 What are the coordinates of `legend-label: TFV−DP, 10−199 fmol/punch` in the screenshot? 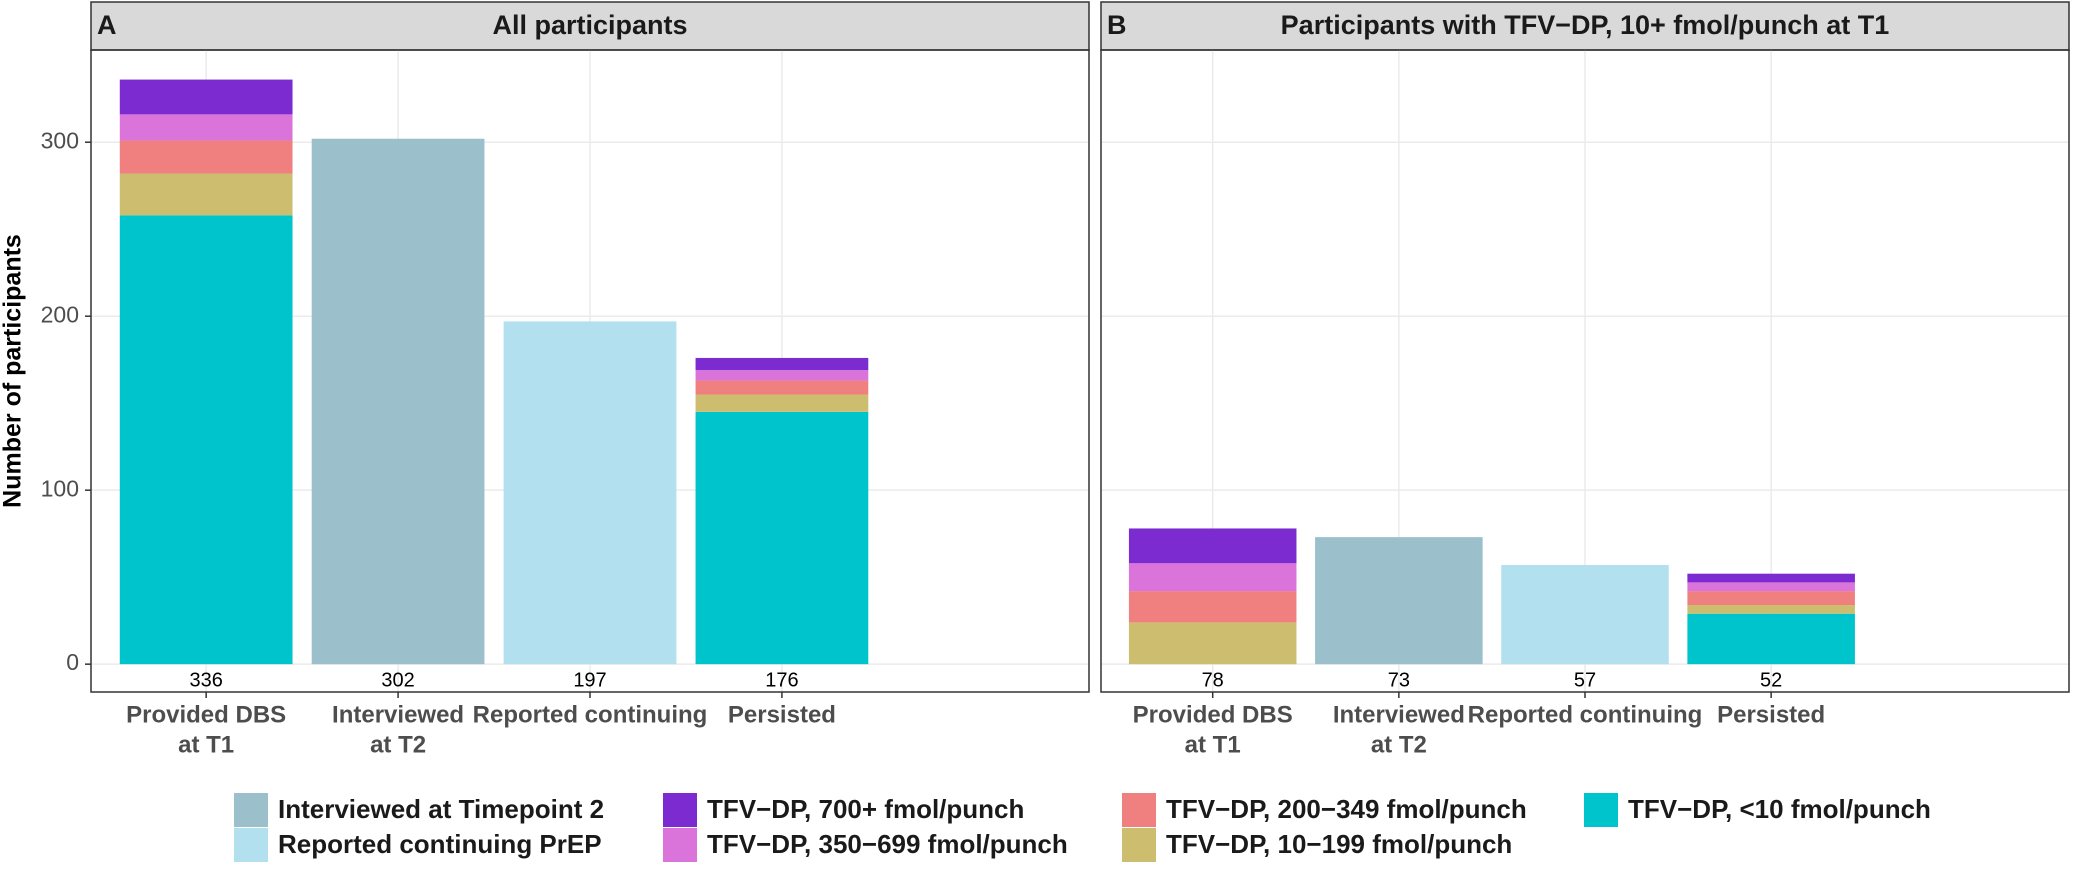 It's located at (1339, 844).